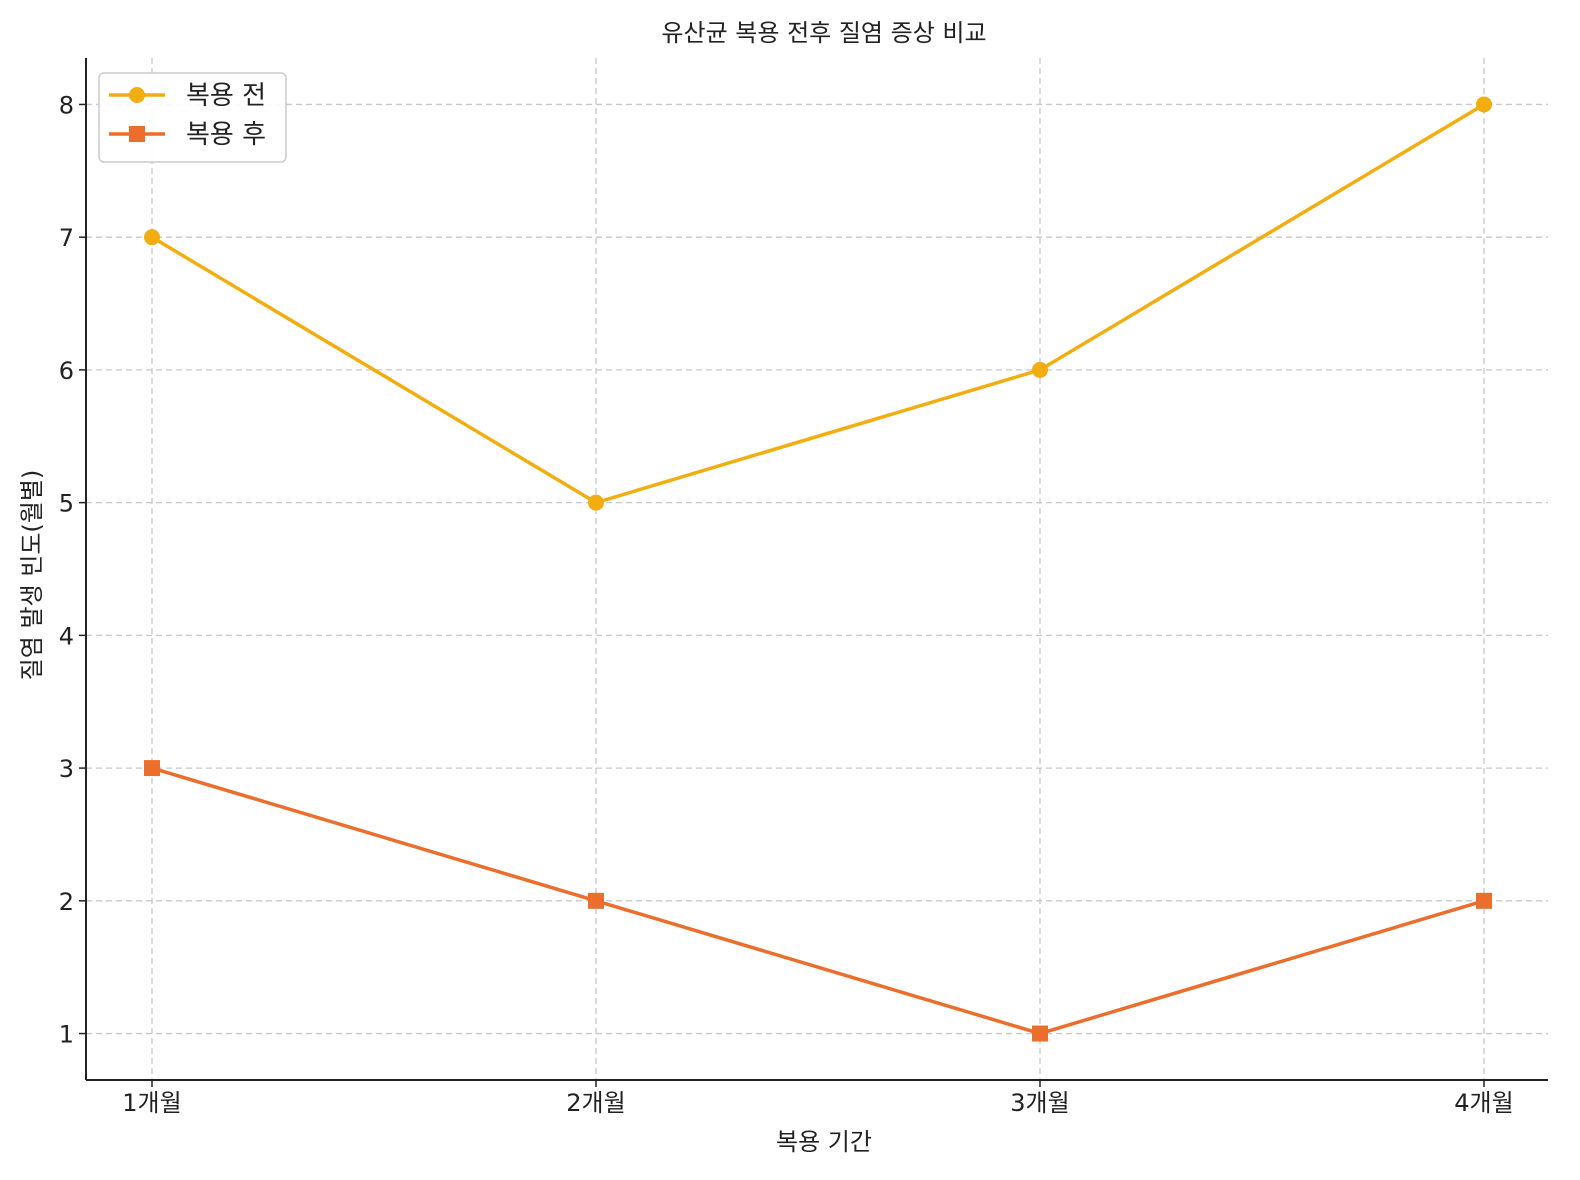 The height and width of the screenshot is (1180, 1580). I want to click on x-tick-label: 2개월, so click(595, 1103).